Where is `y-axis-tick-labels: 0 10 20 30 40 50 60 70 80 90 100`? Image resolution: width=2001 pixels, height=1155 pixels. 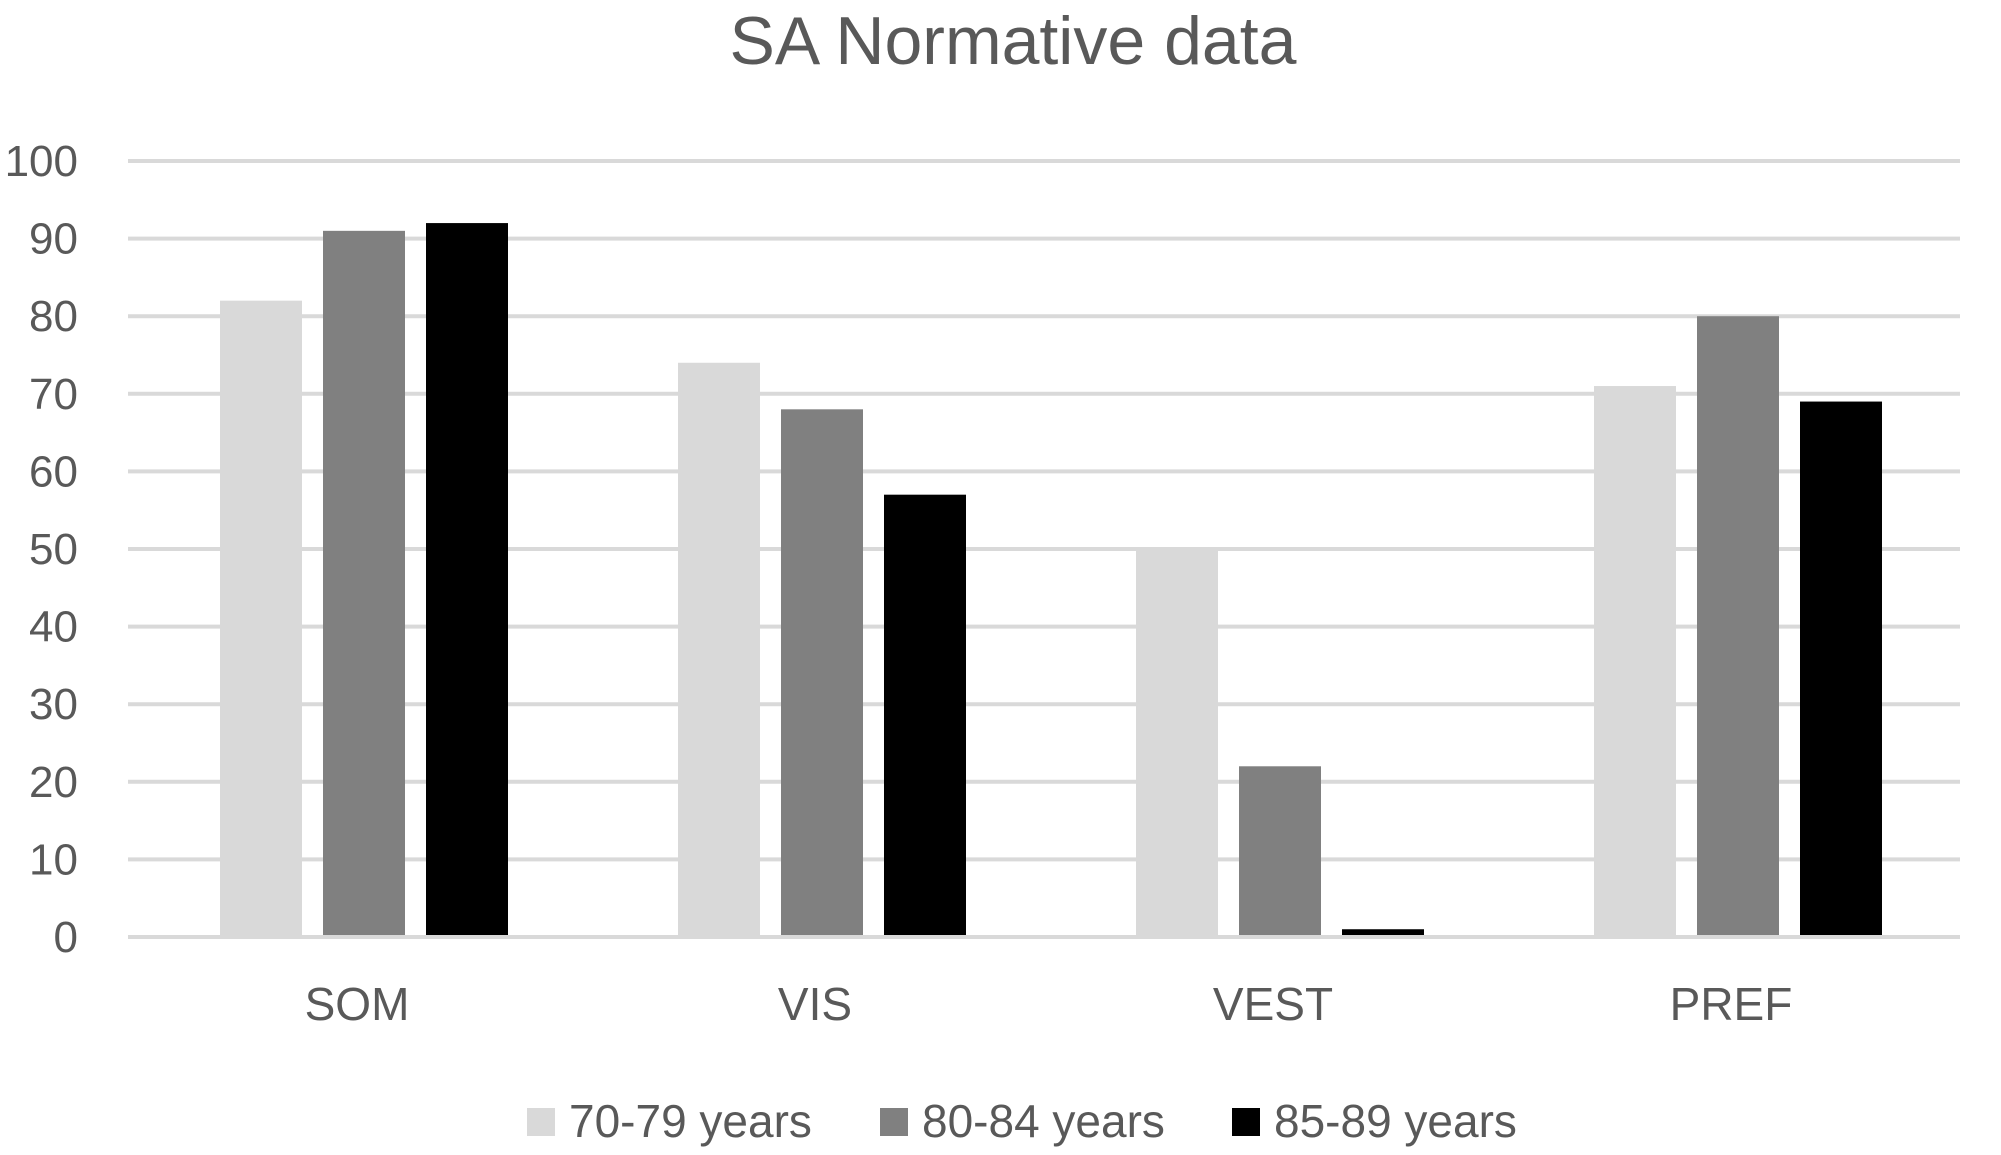
y-axis-tick-labels: 0 10 20 30 40 50 60 70 80 90 100 is located at coordinates (41, 549).